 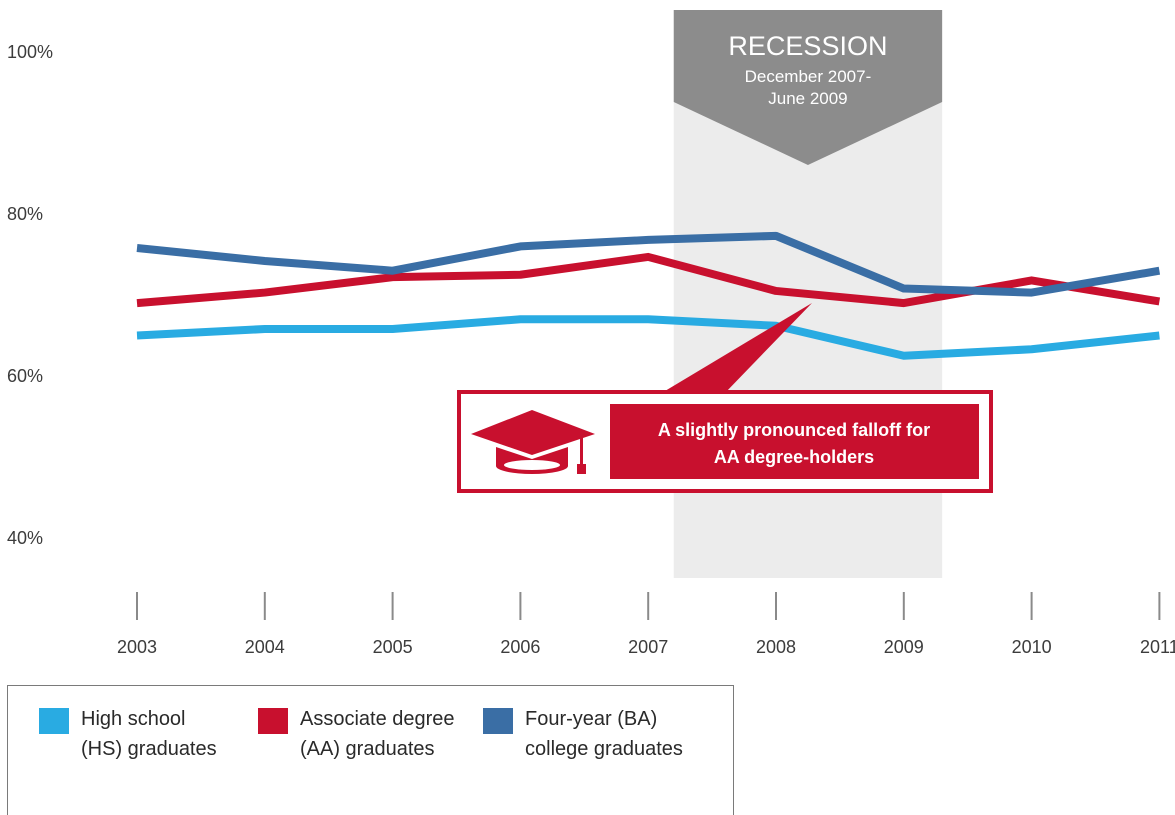 What do you see at coordinates (137, 647) in the screenshot?
I see `x-tick-label: 2003` at bounding box center [137, 647].